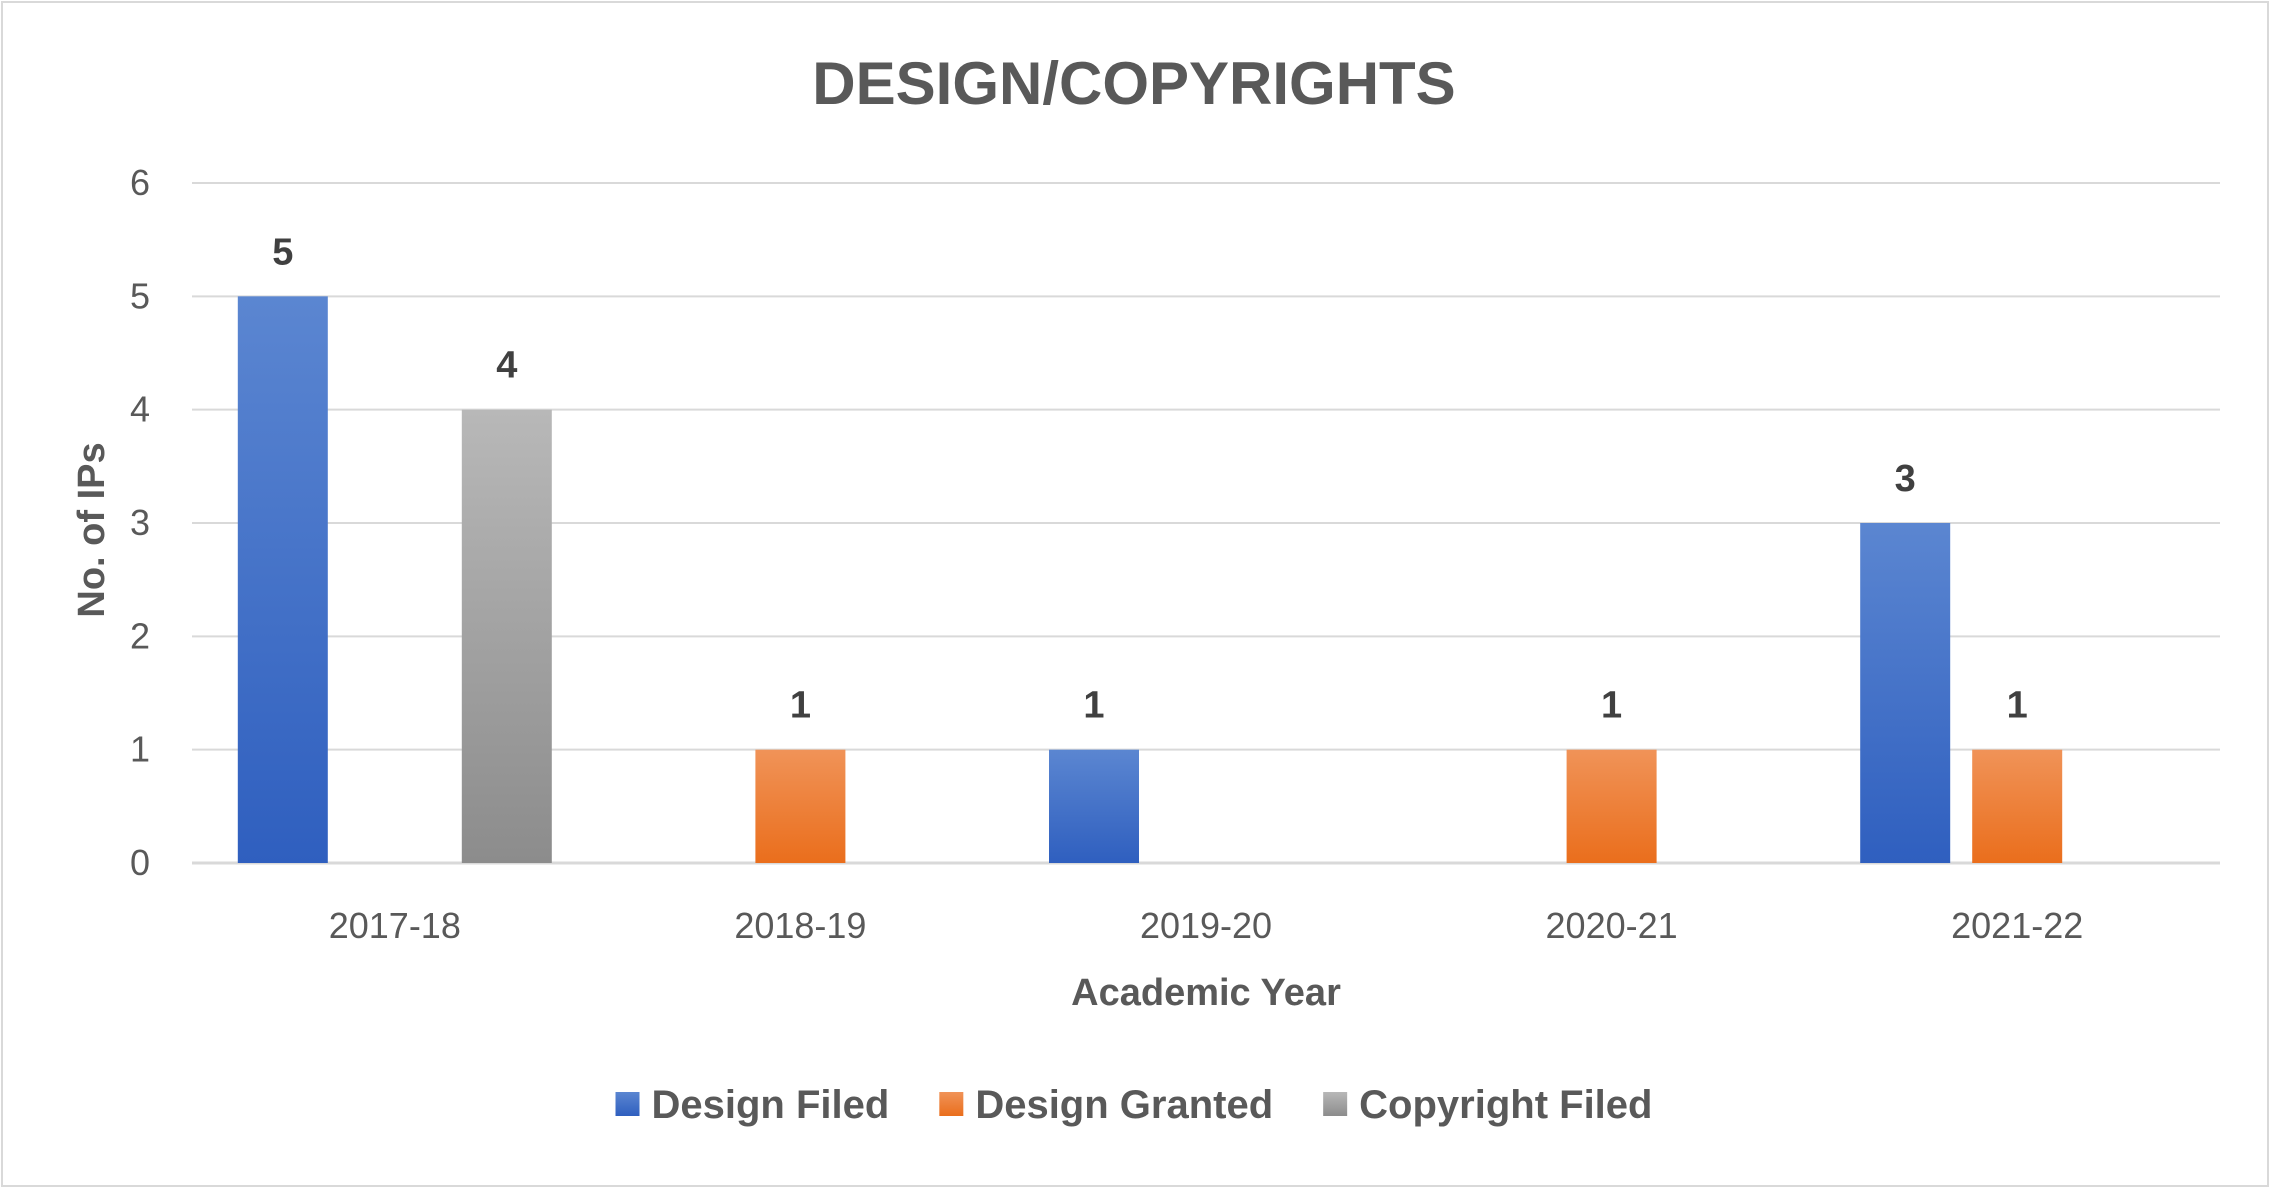 This screenshot has width=2272, height=1190. Describe the element at coordinates (506, 366) in the screenshot. I see `data-label: 4` at that location.